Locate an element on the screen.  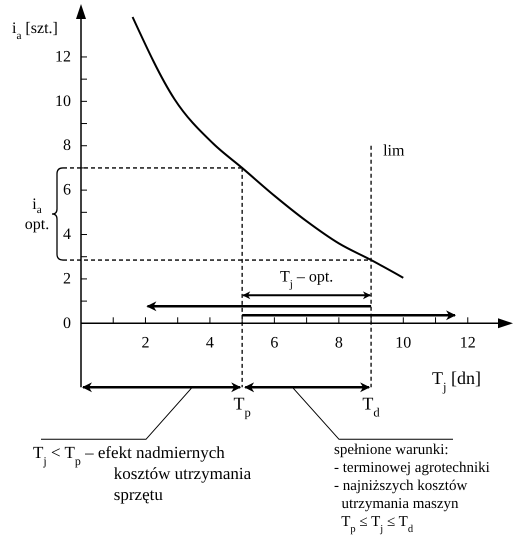
annotation: T$_{j}$ – opt. is located at coordinates (307, 279).